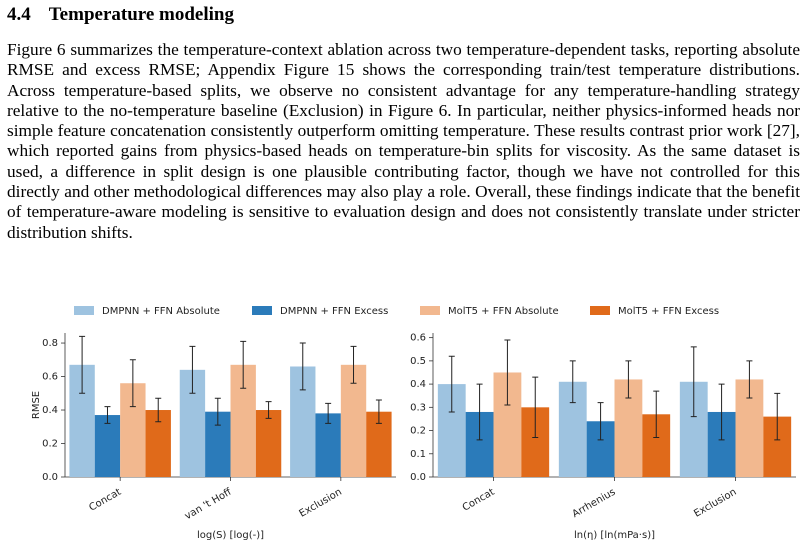 This screenshot has width=807, height=549. I want to click on y-tick-label: 0.8, so click(50, 343).